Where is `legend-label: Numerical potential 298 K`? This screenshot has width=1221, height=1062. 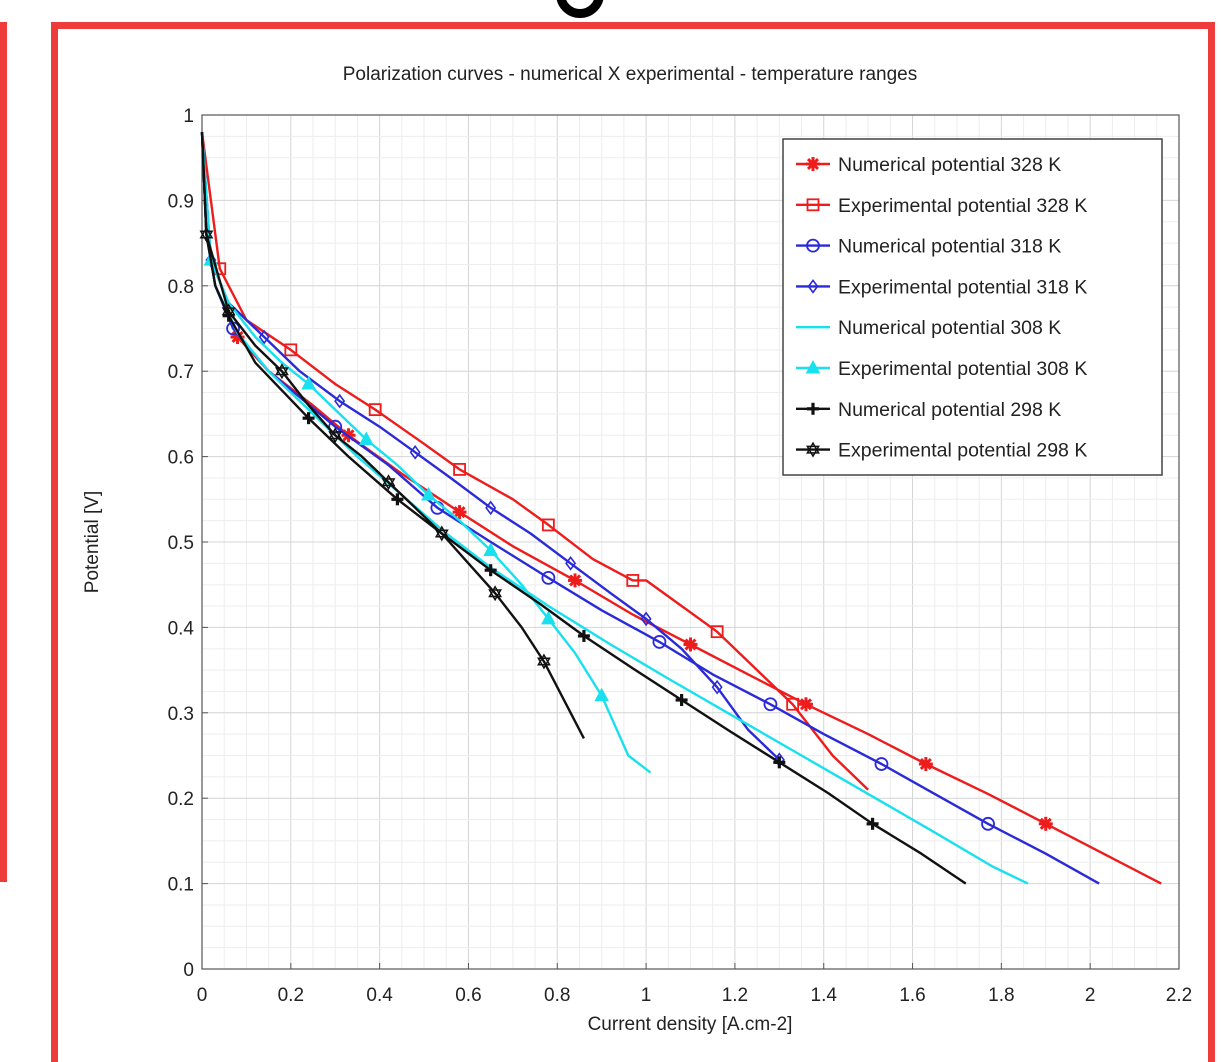 legend-label: Numerical potential 298 K is located at coordinates (949, 410).